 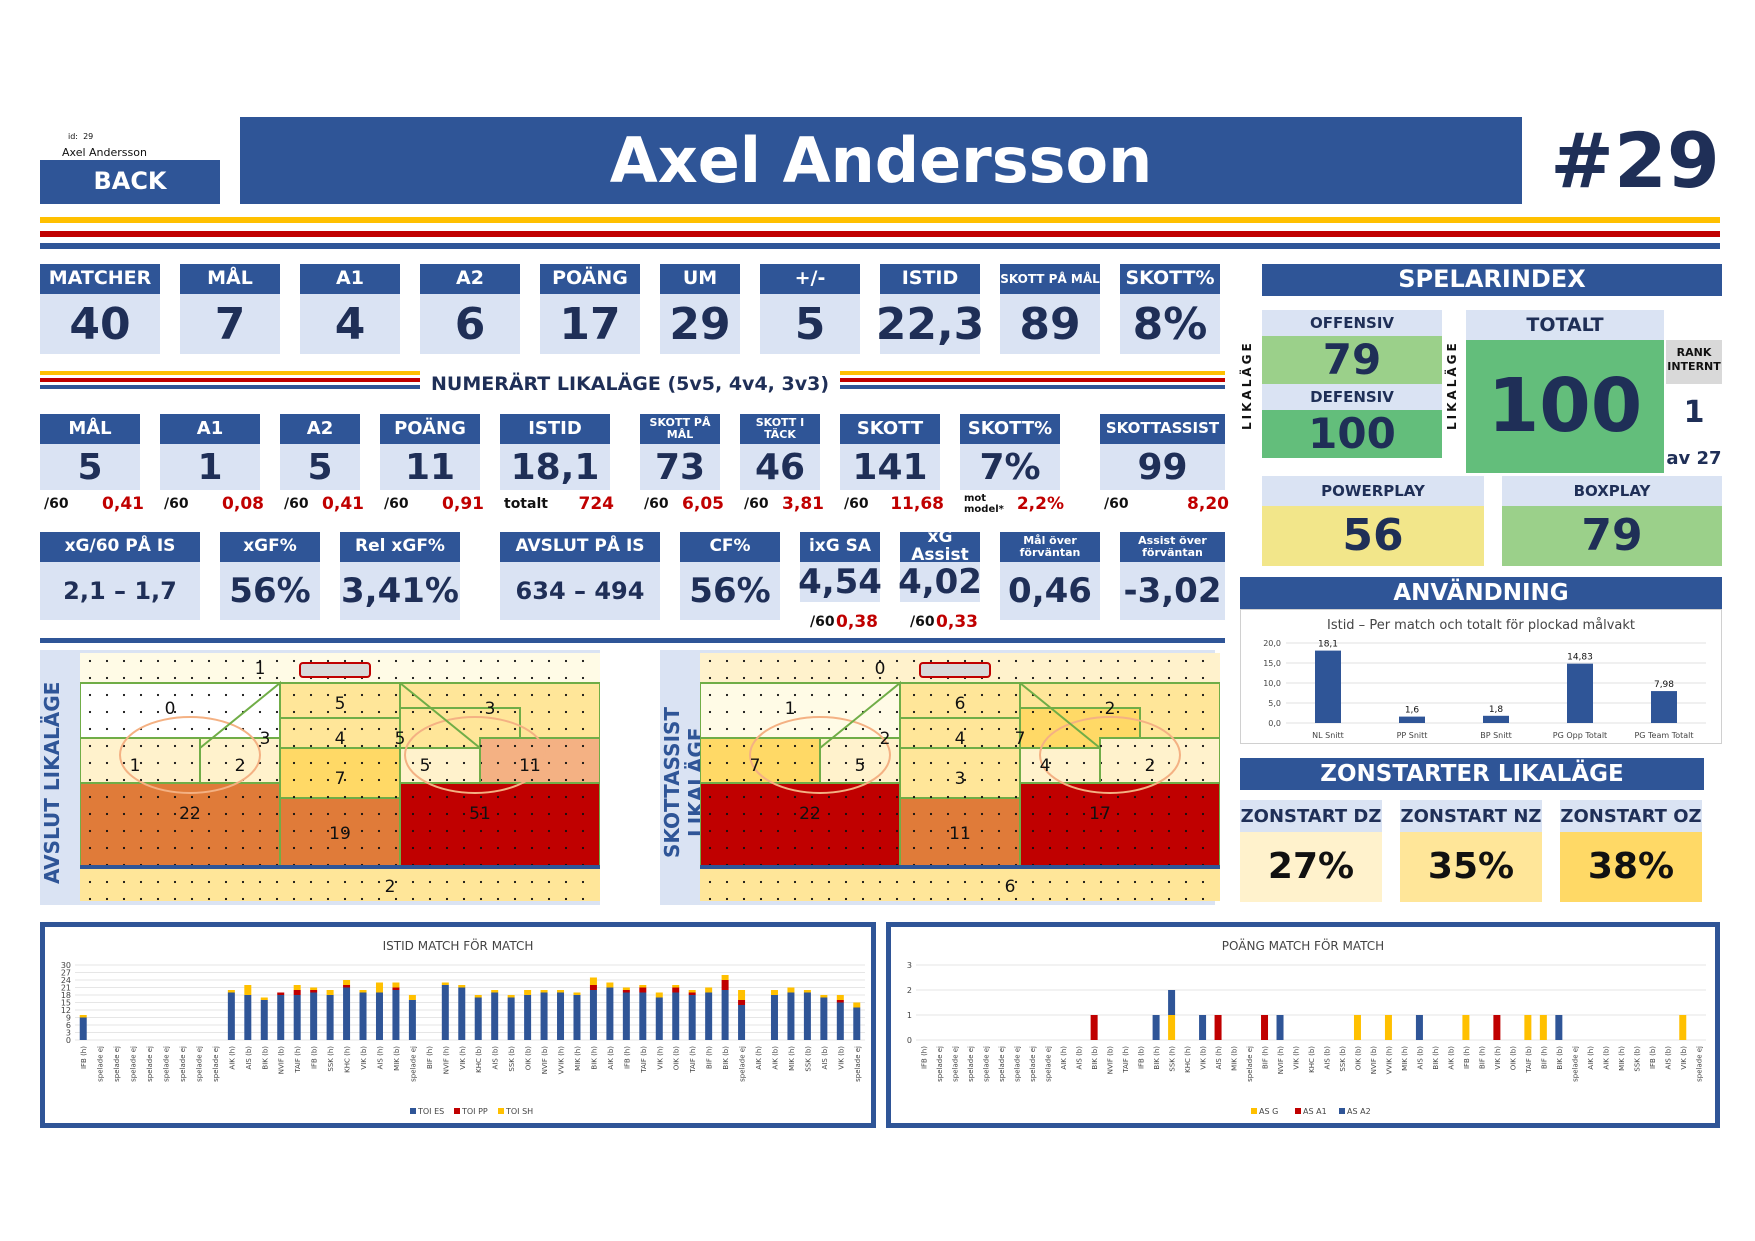 What do you see at coordinates (324, 504) in the screenshot?
I see `stat-per60: /60 0,41` at bounding box center [324, 504].